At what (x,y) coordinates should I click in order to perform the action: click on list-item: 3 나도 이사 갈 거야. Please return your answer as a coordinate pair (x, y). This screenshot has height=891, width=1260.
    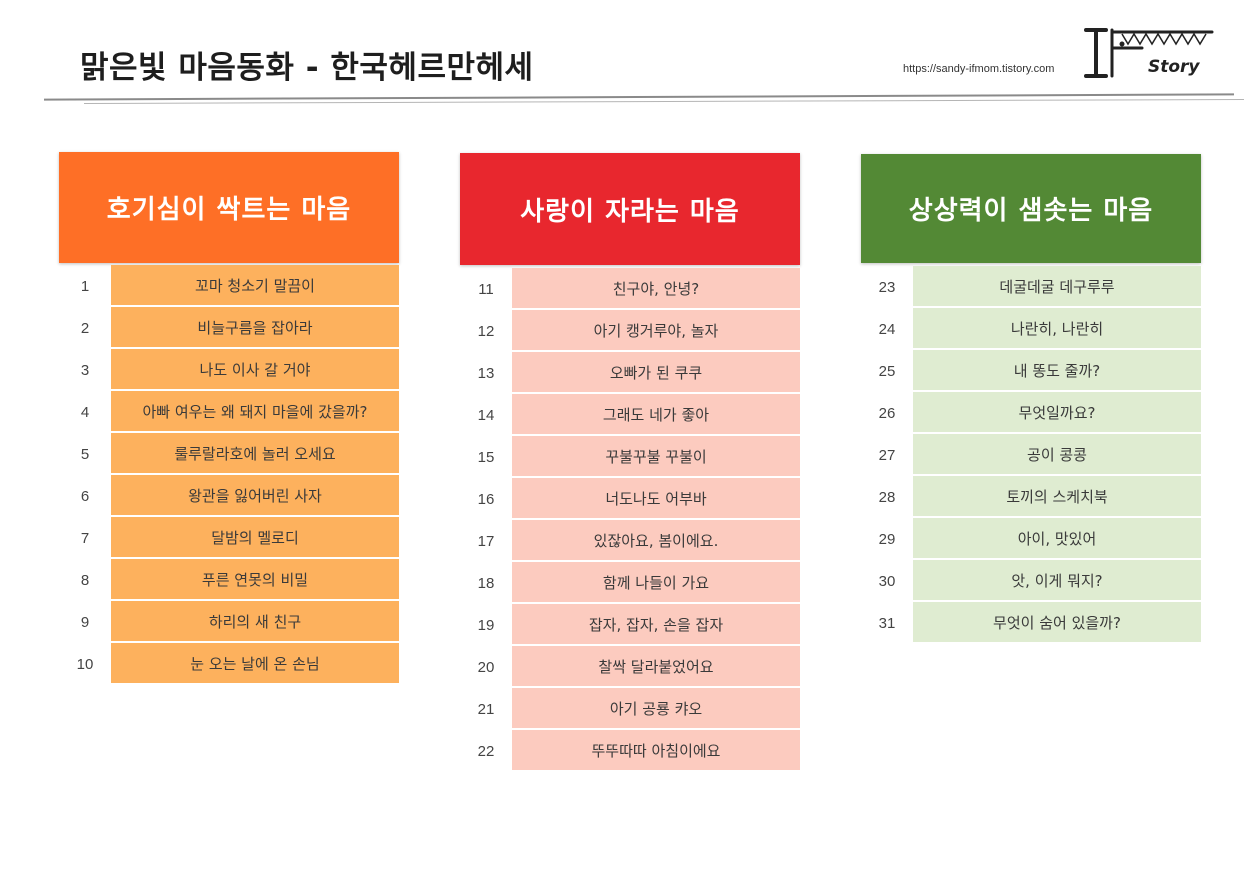
    Looking at the image, I should click on (229, 370).